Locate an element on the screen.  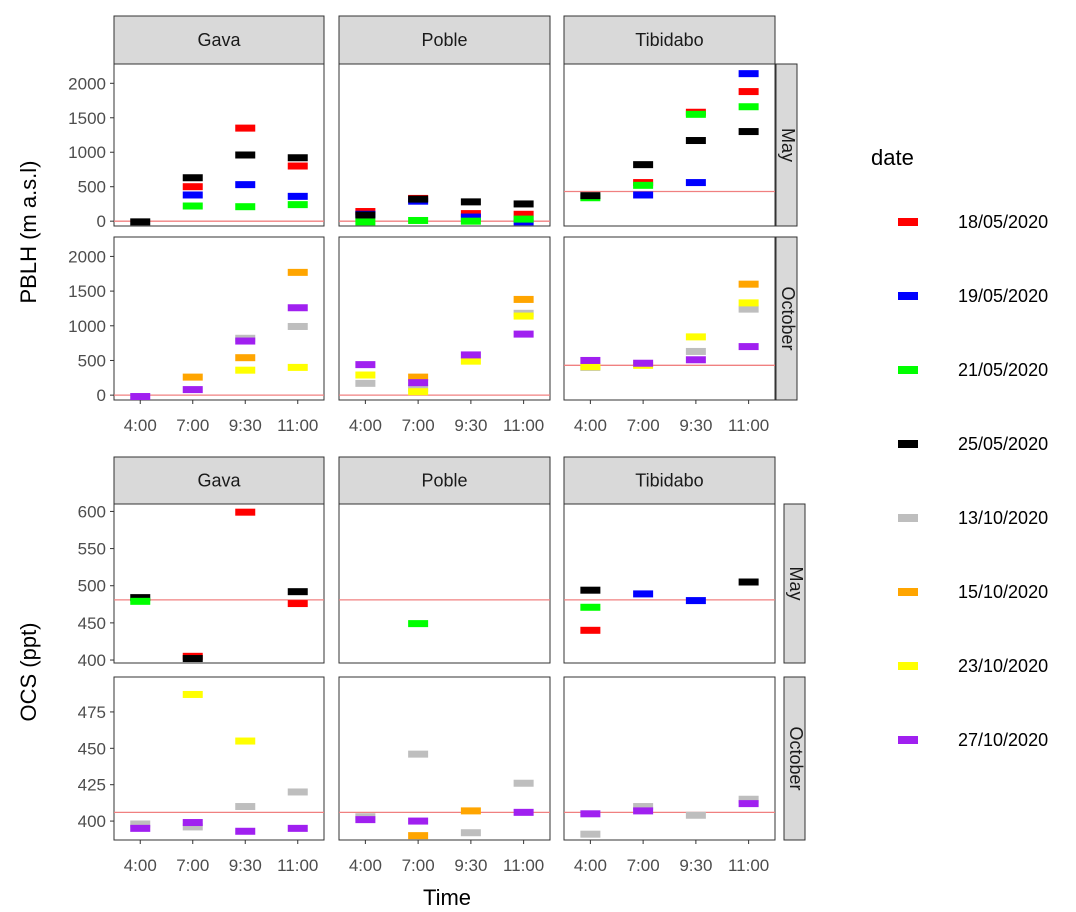
row-label-october: October is located at coordinates (788, 318).